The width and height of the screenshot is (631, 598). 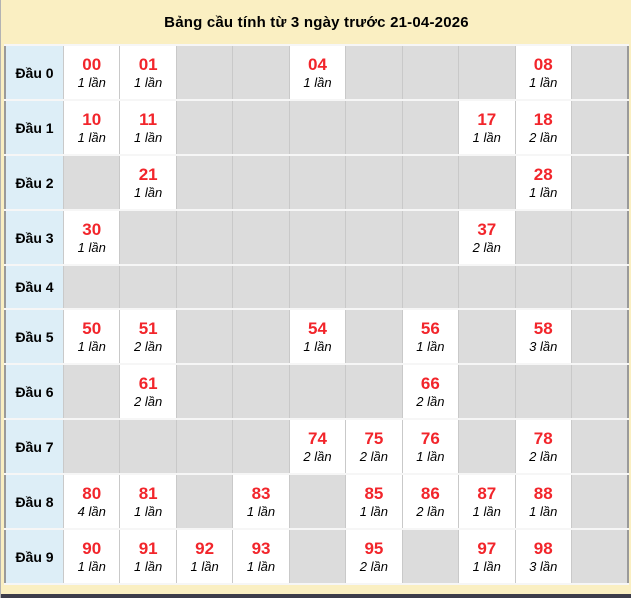 What do you see at coordinates (316, 391) in the screenshot?
I see `table-row: Đầu 6 61 2 lần 66 2 lần` at bounding box center [316, 391].